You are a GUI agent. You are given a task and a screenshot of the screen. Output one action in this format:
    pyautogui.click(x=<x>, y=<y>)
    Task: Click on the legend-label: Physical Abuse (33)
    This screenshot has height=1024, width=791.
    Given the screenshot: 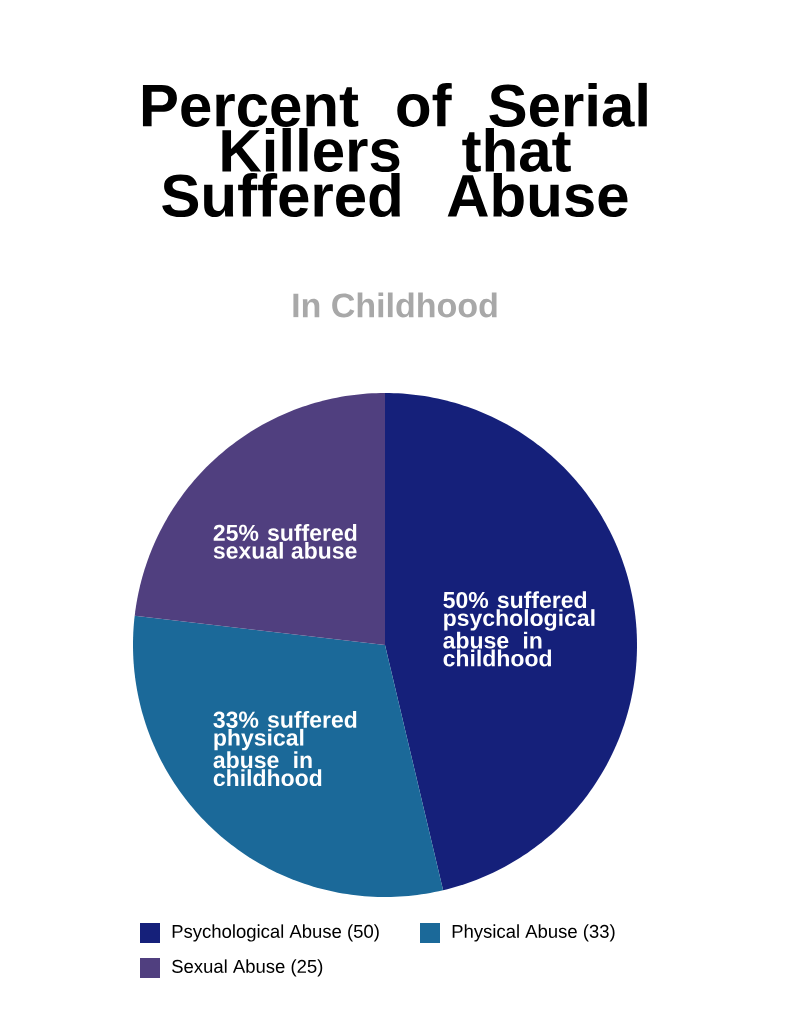 What is the action you would take?
    pyautogui.click(x=533, y=933)
    